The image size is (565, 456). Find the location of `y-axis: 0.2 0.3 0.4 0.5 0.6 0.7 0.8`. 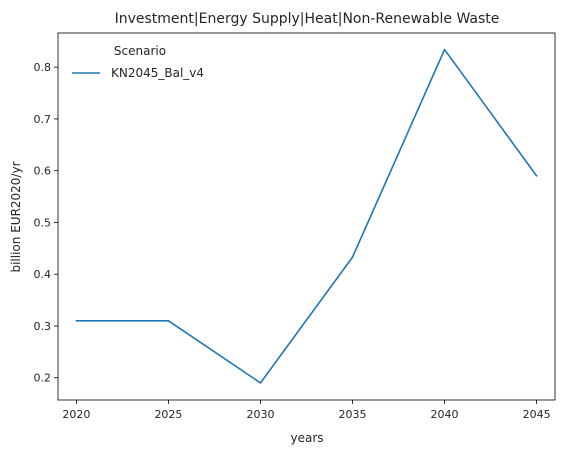

y-axis: 0.2 0.3 0.4 0.5 0.6 0.7 0.8 is located at coordinates (46, 223).